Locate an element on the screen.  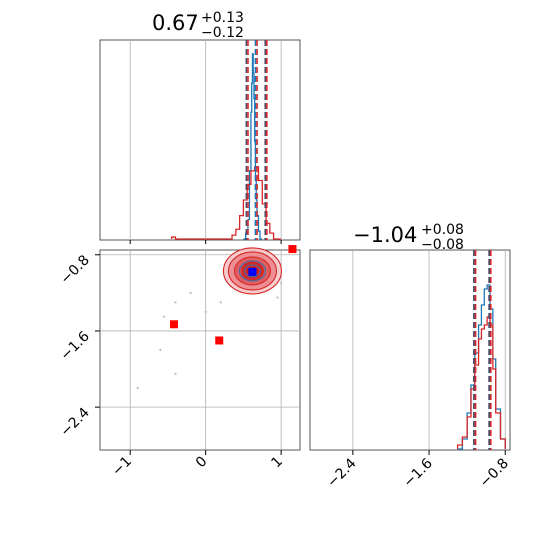
x-tick-label: −0.8 is located at coordinates (494, 473).